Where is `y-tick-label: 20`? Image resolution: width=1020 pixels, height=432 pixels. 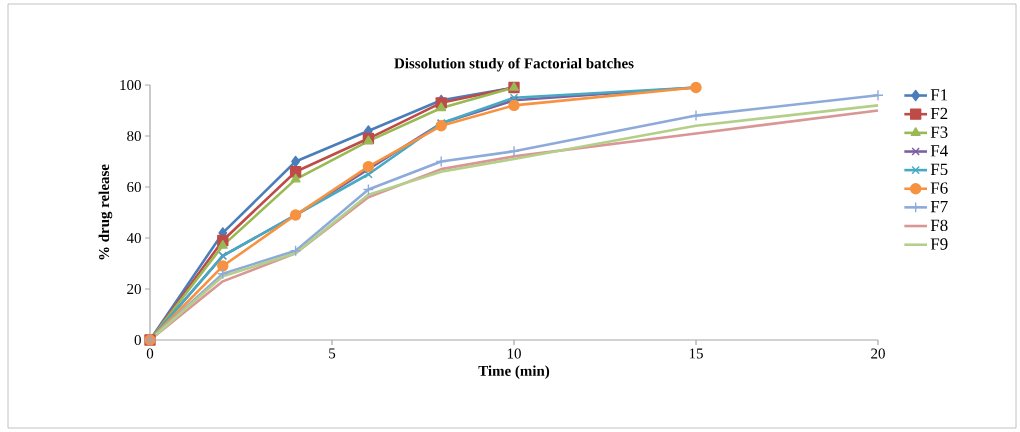 y-tick-label: 20 is located at coordinates (134, 289).